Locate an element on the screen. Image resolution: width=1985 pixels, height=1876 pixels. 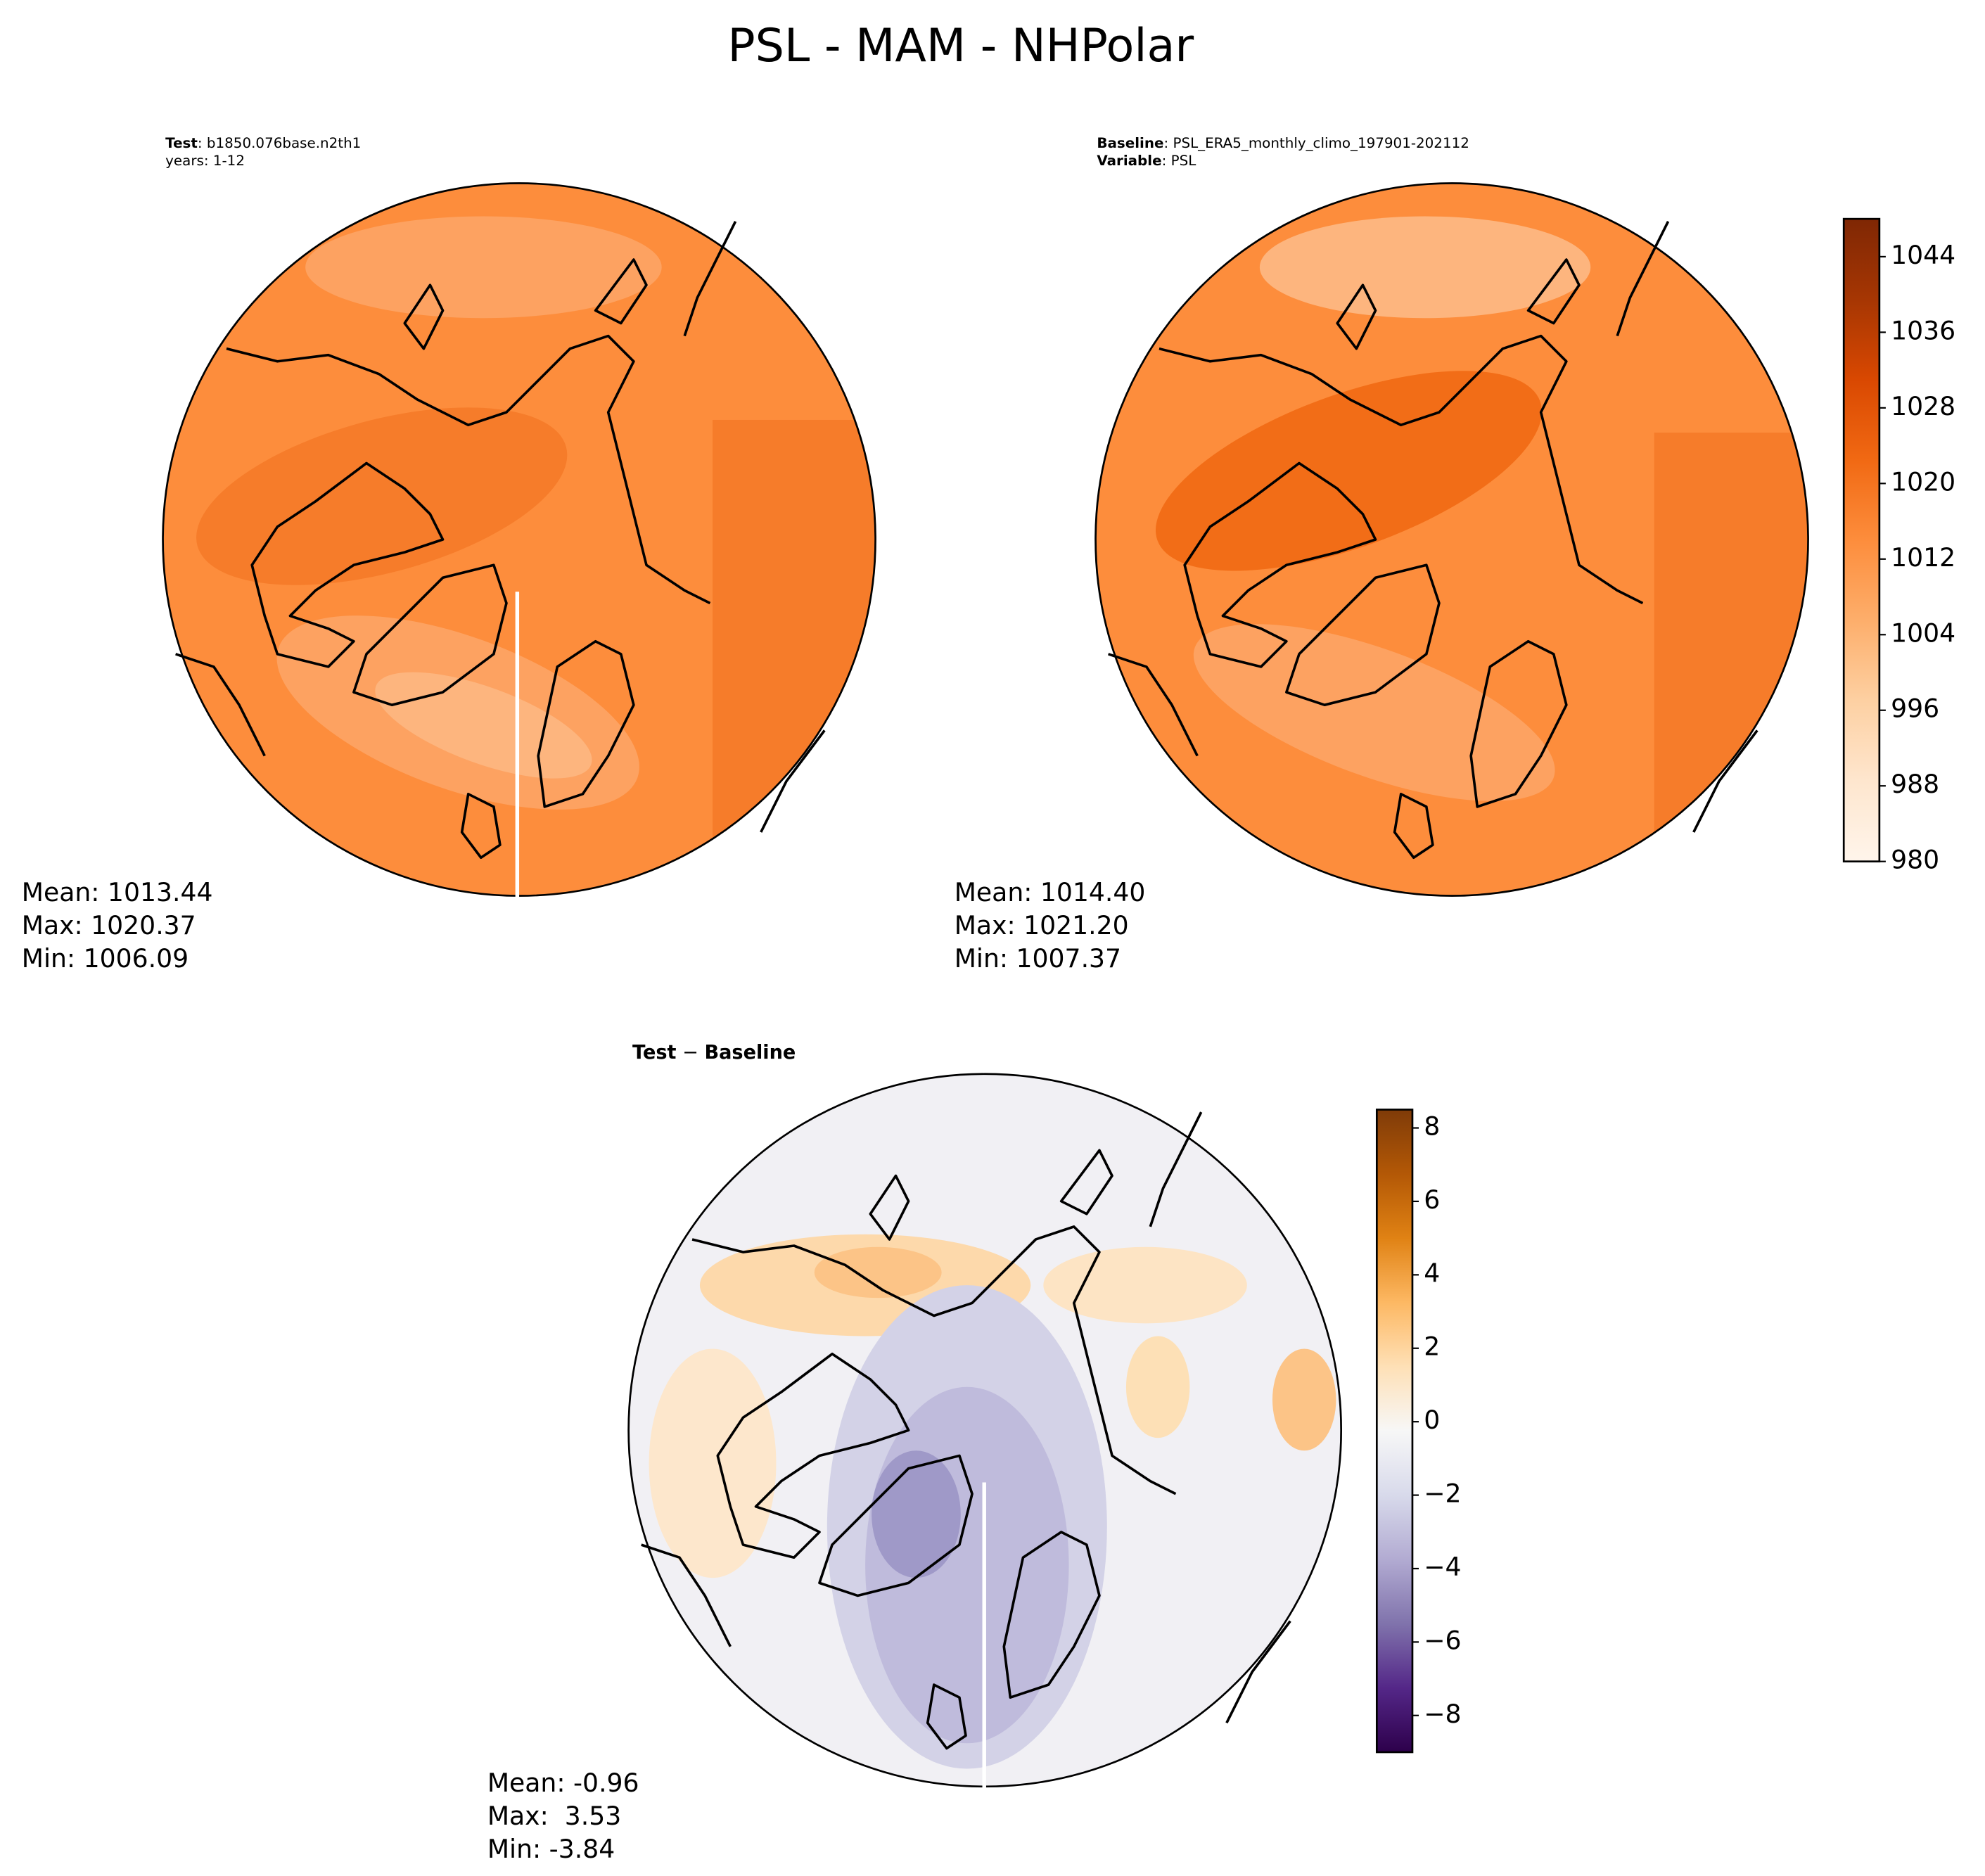
stat: Min: 1006.09 is located at coordinates (105, 958).